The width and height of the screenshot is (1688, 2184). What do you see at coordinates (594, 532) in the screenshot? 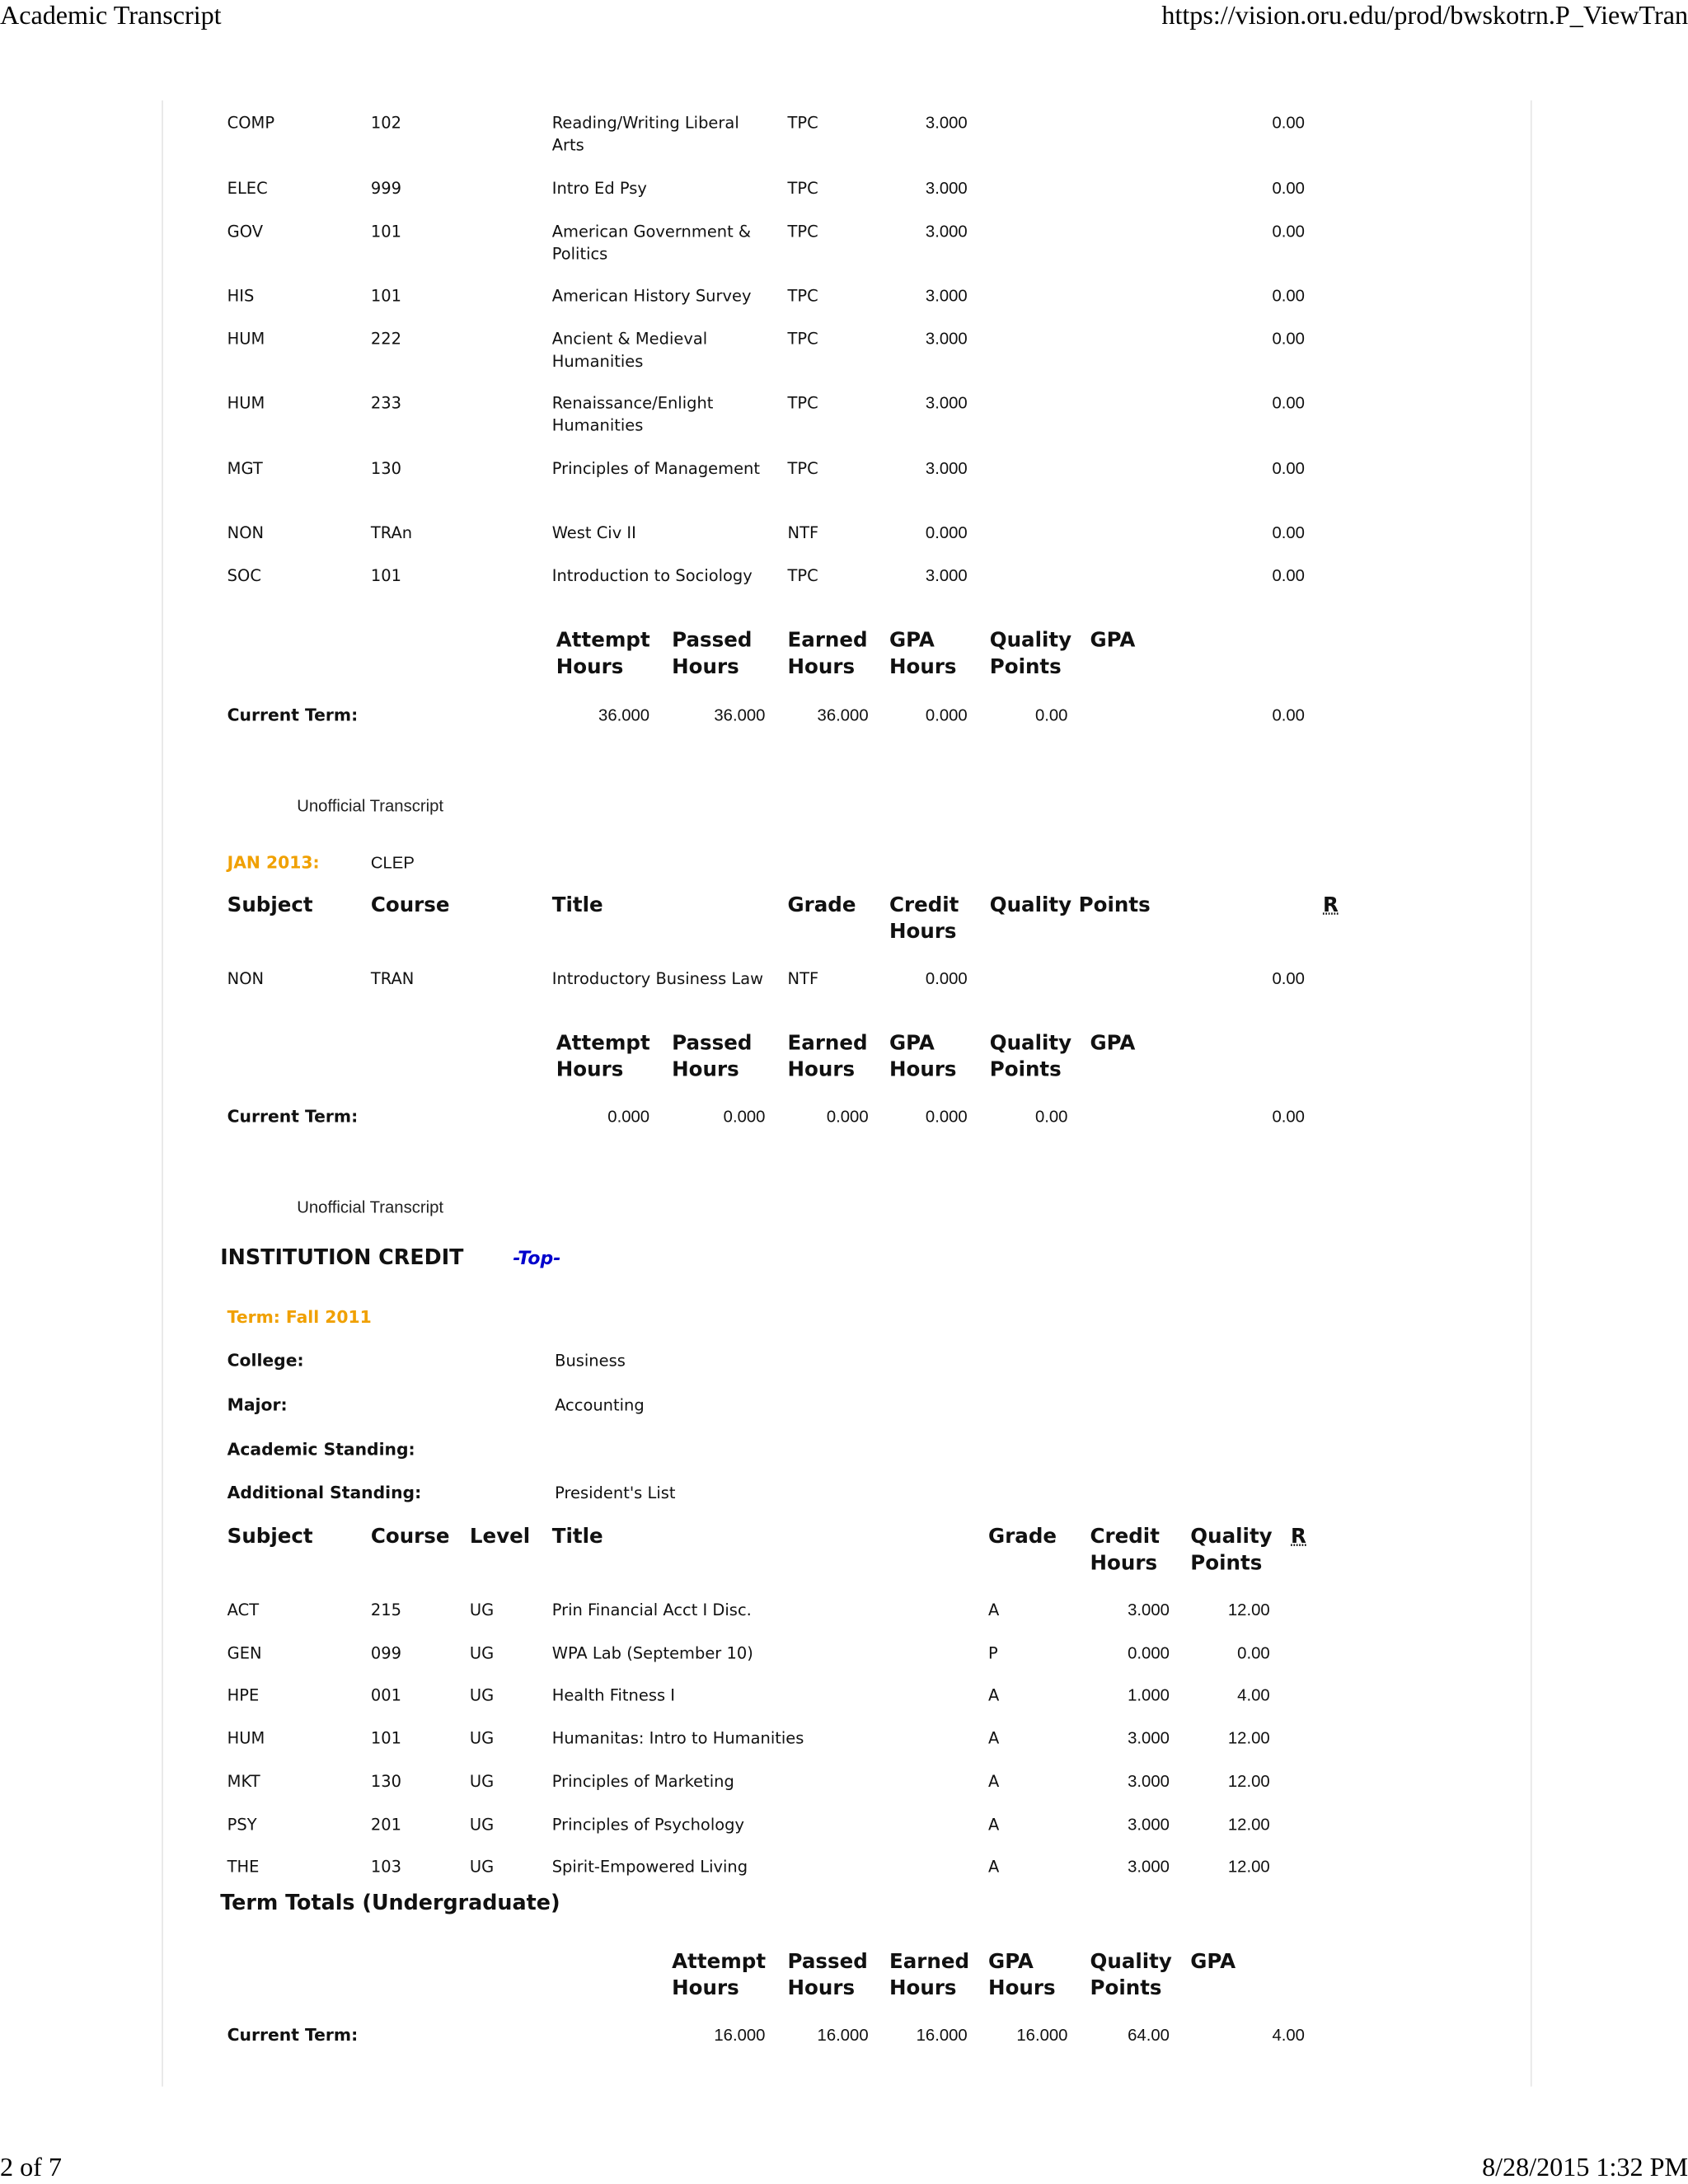
I see `row-title: West Civ II` at bounding box center [594, 532].